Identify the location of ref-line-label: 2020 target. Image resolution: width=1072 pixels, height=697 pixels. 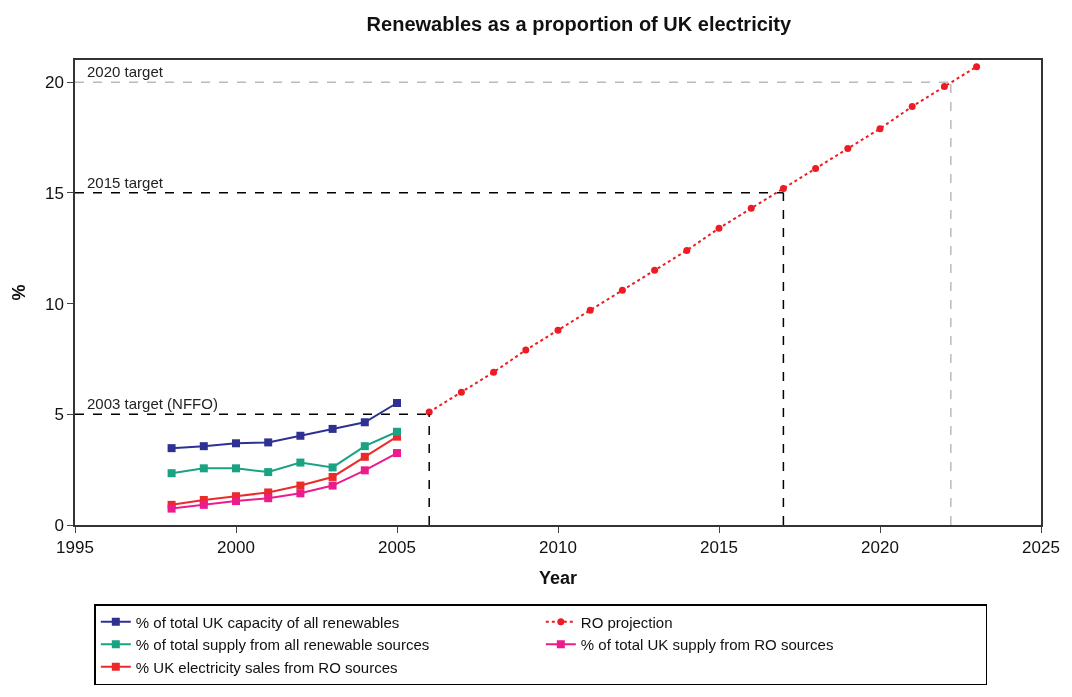
(125, 71).